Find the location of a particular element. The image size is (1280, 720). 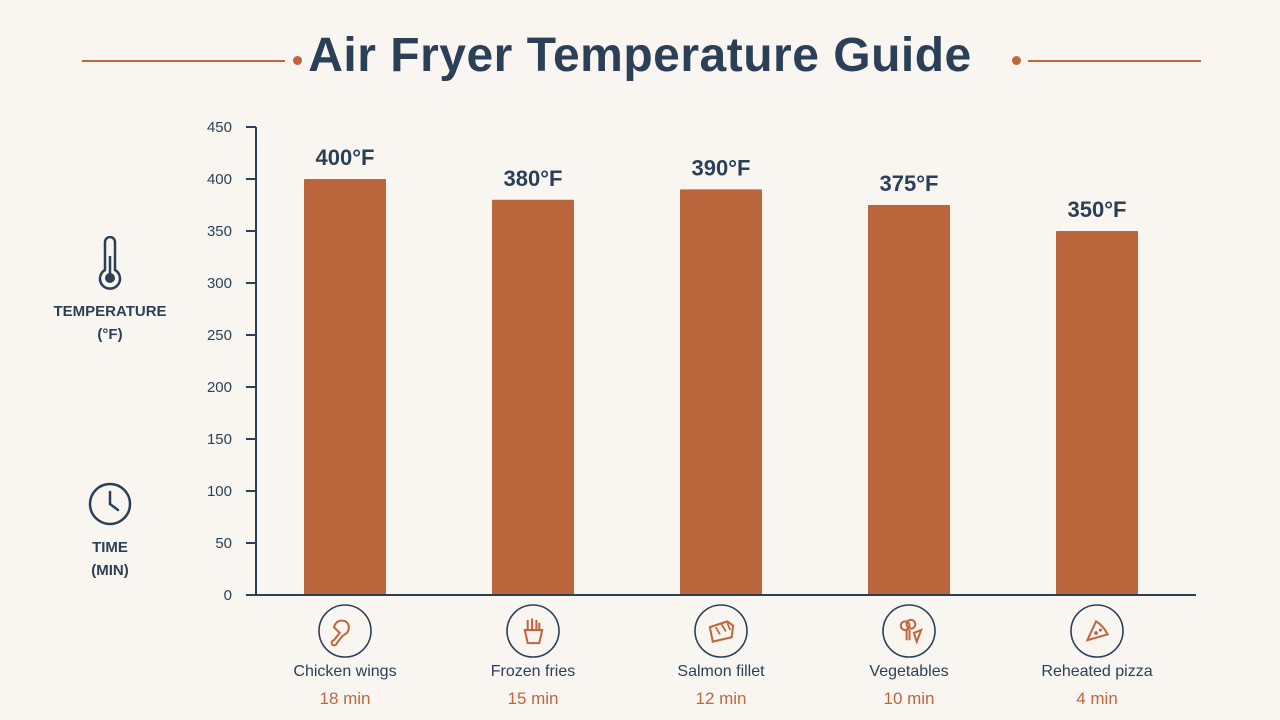

category-time-label: 4 min is located at coordinates (1097, 698).